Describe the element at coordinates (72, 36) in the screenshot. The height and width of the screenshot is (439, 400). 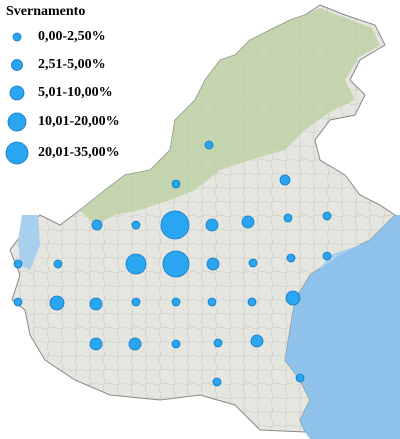
I see `legend-label: 0,00-2,50%` at that location.